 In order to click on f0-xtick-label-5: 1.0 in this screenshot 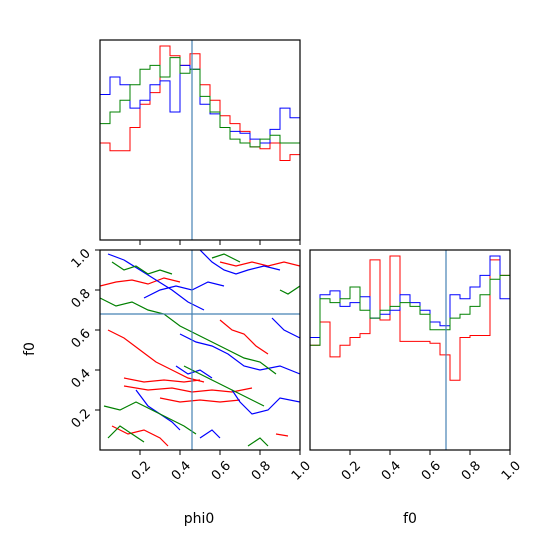, I will do `click(511, 470)`.